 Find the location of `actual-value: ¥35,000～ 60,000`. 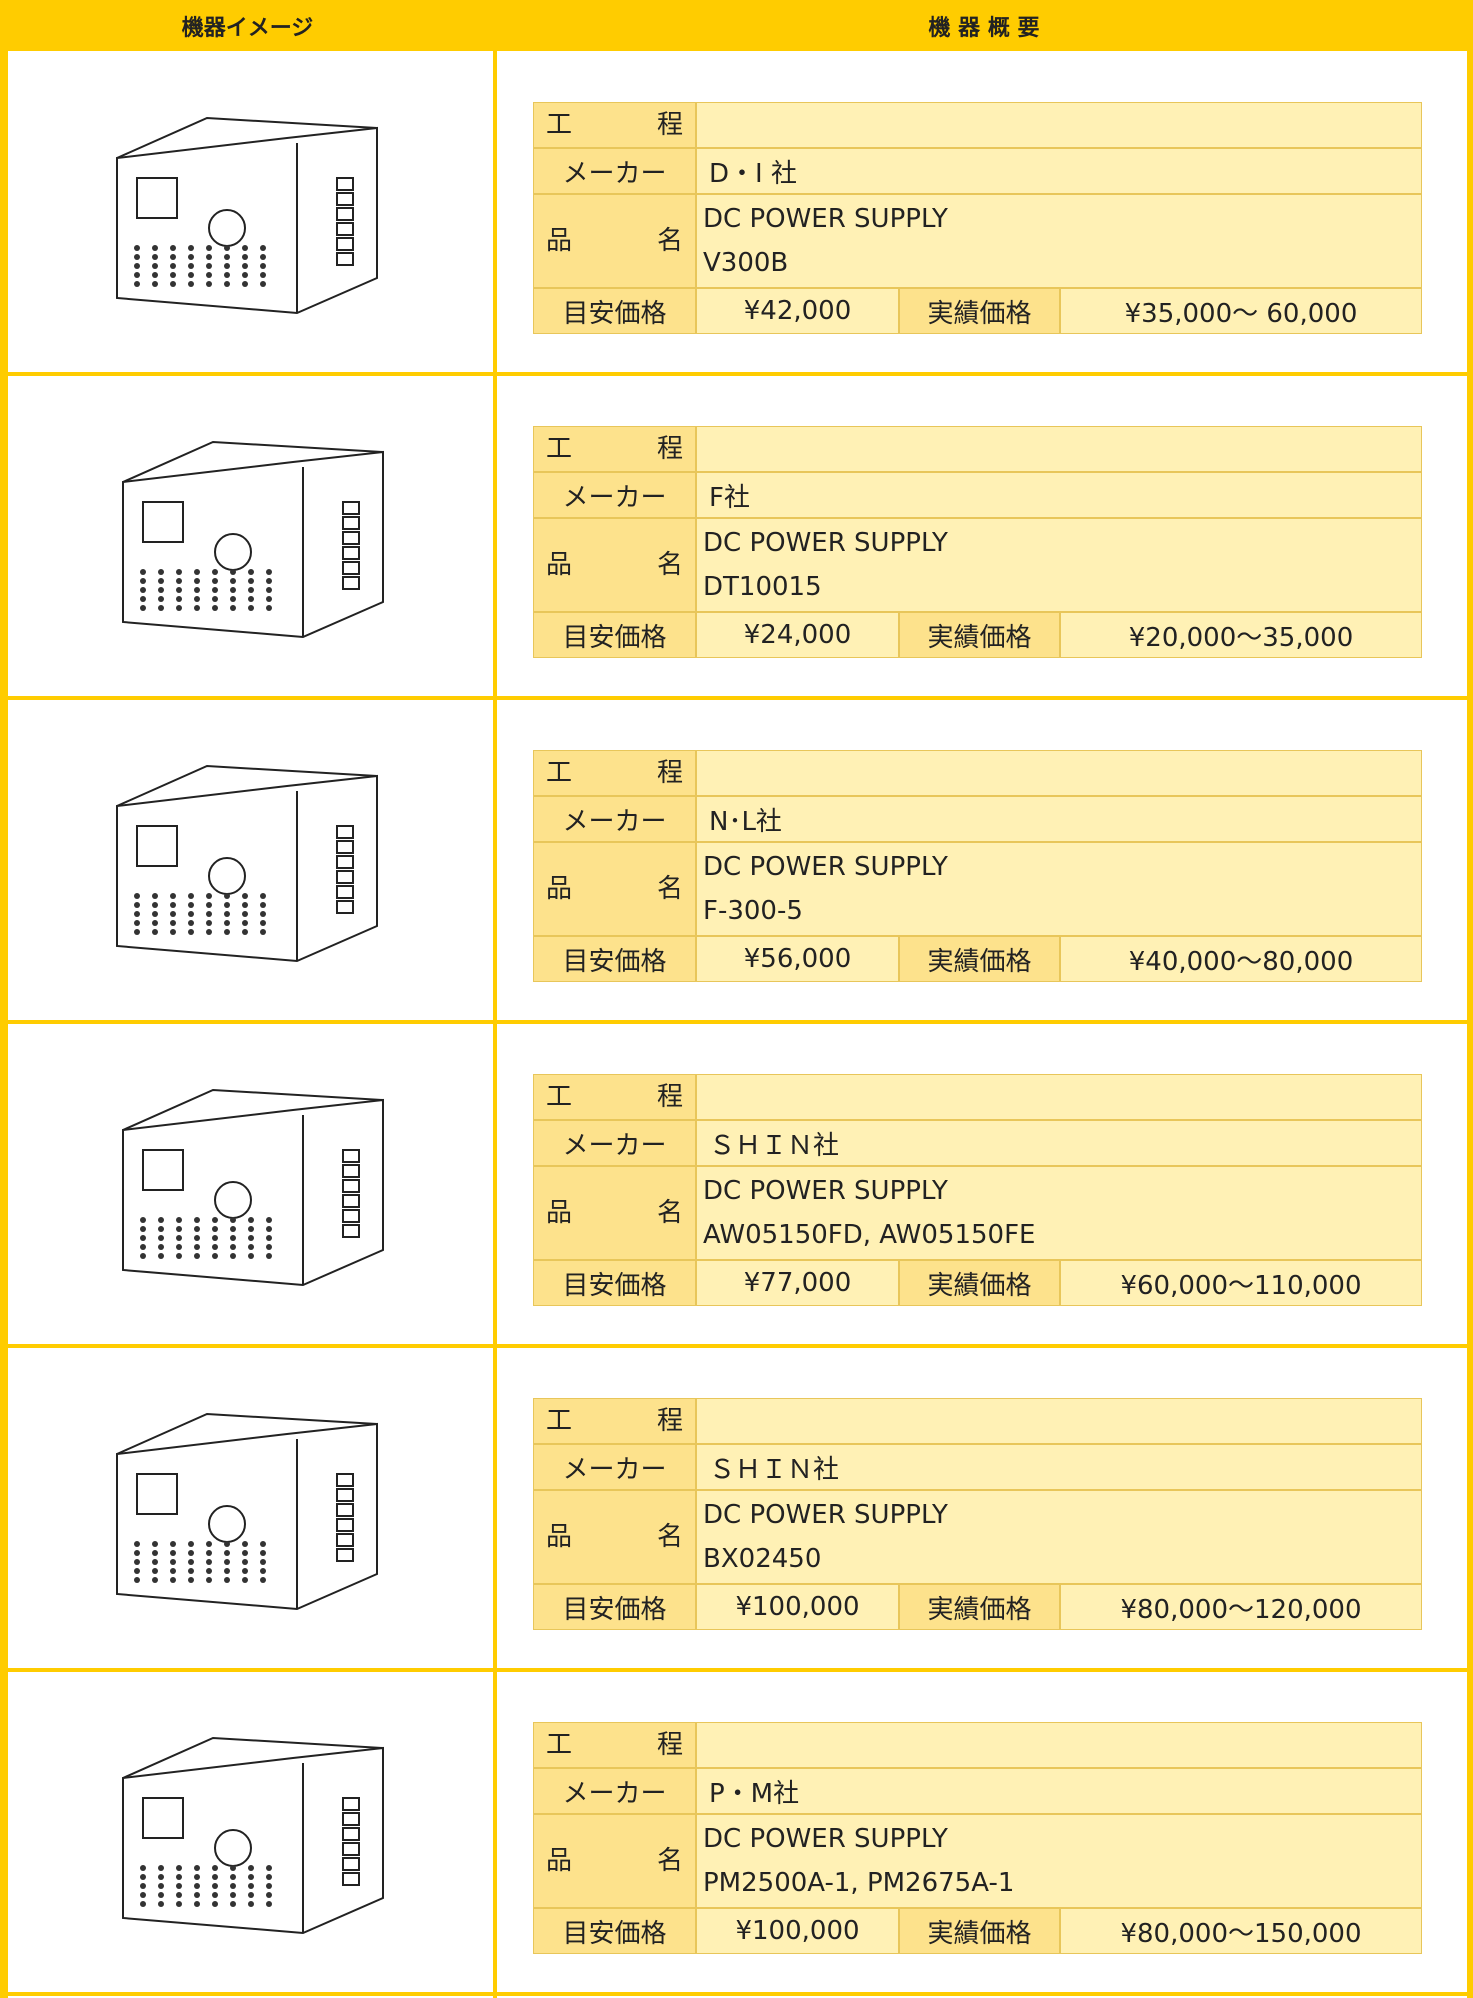

actual-value: ¥35,000～ 60,000 is located at coordinates (1241, 311).